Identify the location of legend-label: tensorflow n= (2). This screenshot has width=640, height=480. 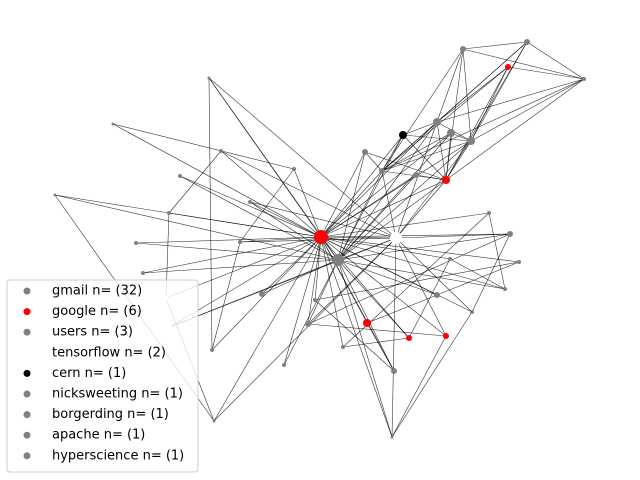
(109, 352).